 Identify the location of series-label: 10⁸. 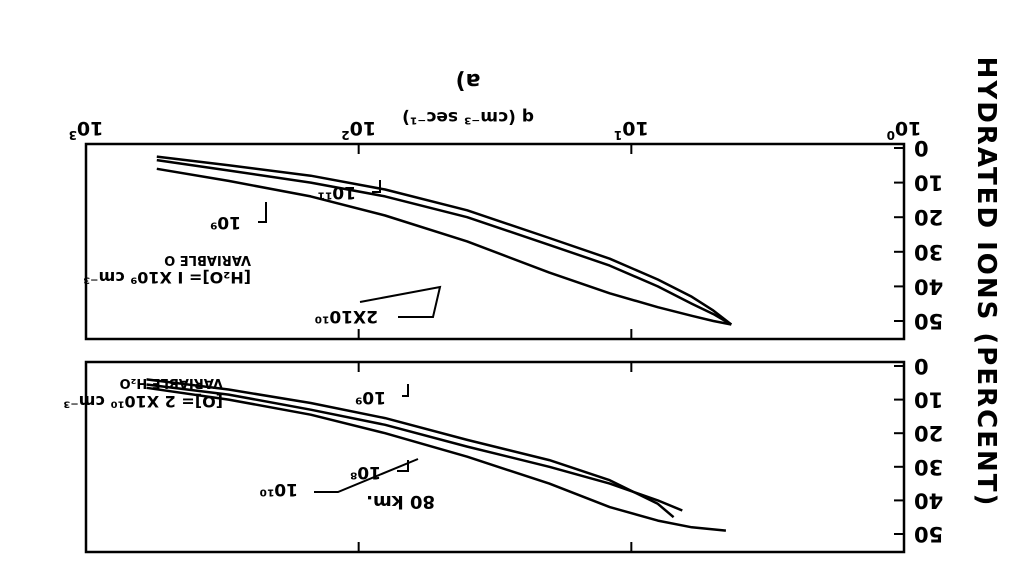
(365, 472).